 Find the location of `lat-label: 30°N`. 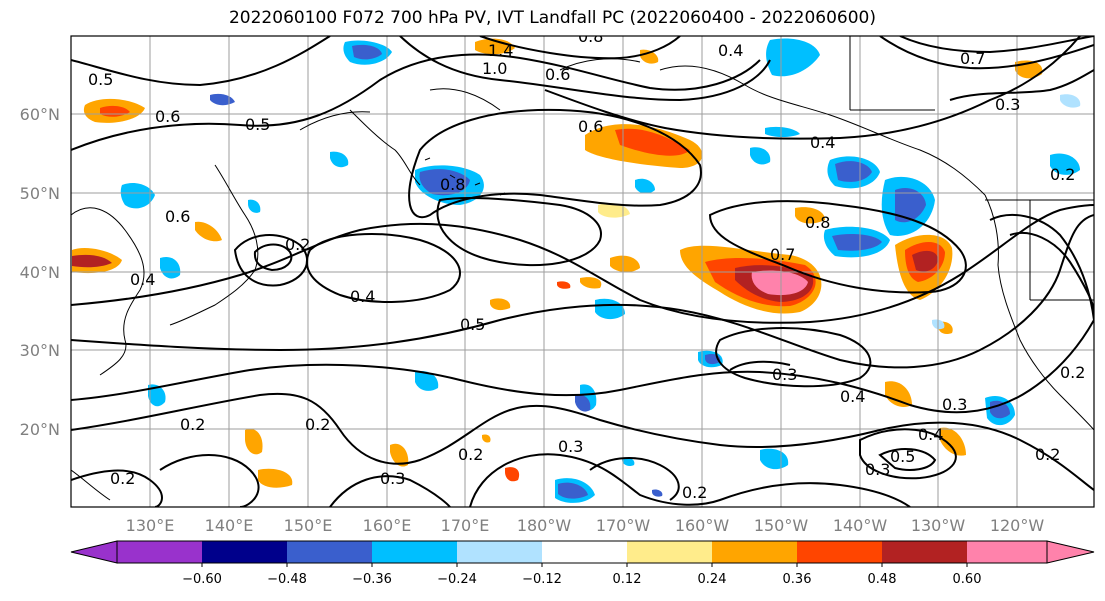

lat-label: 30°N is located at coordinates (40, 350).